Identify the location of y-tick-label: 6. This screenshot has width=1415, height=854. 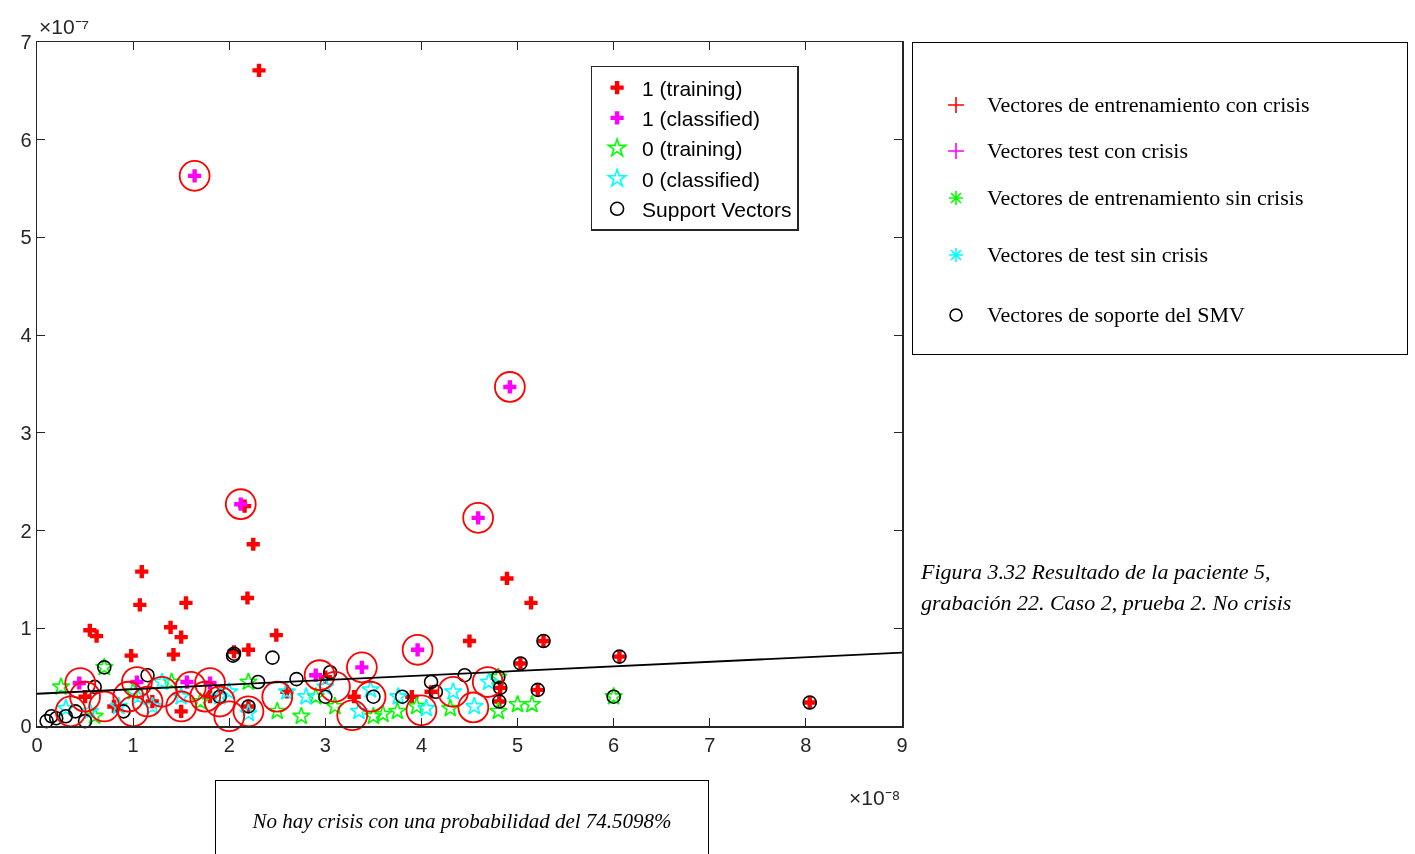
(26, 139).